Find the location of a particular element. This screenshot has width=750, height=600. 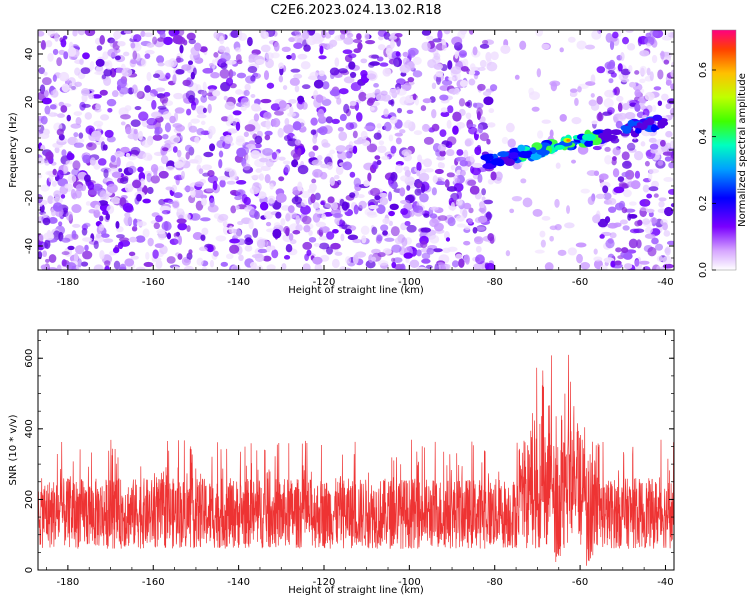

snr-x-tick-label: -120 is located at coordinates (324, 582).